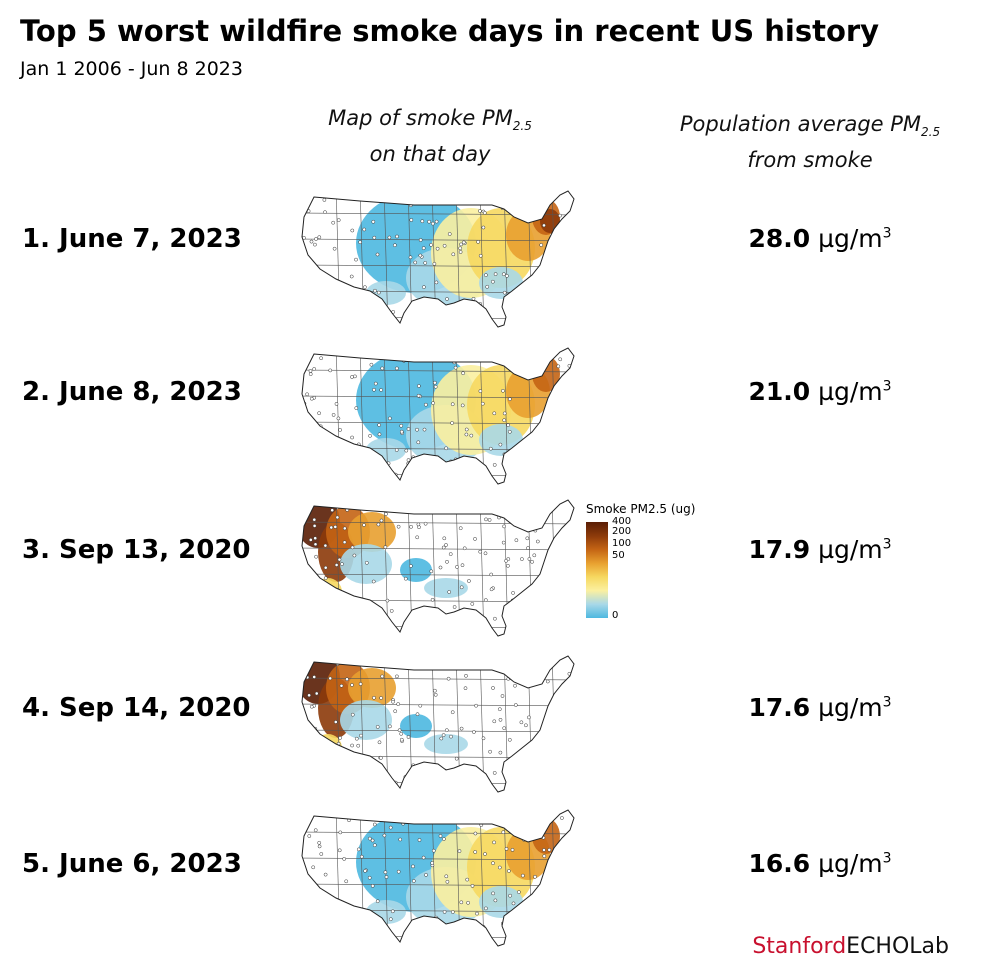 This screenshot has height=970, width=987. I want to click on brand-stanford: Stanford, so click(799, 946).